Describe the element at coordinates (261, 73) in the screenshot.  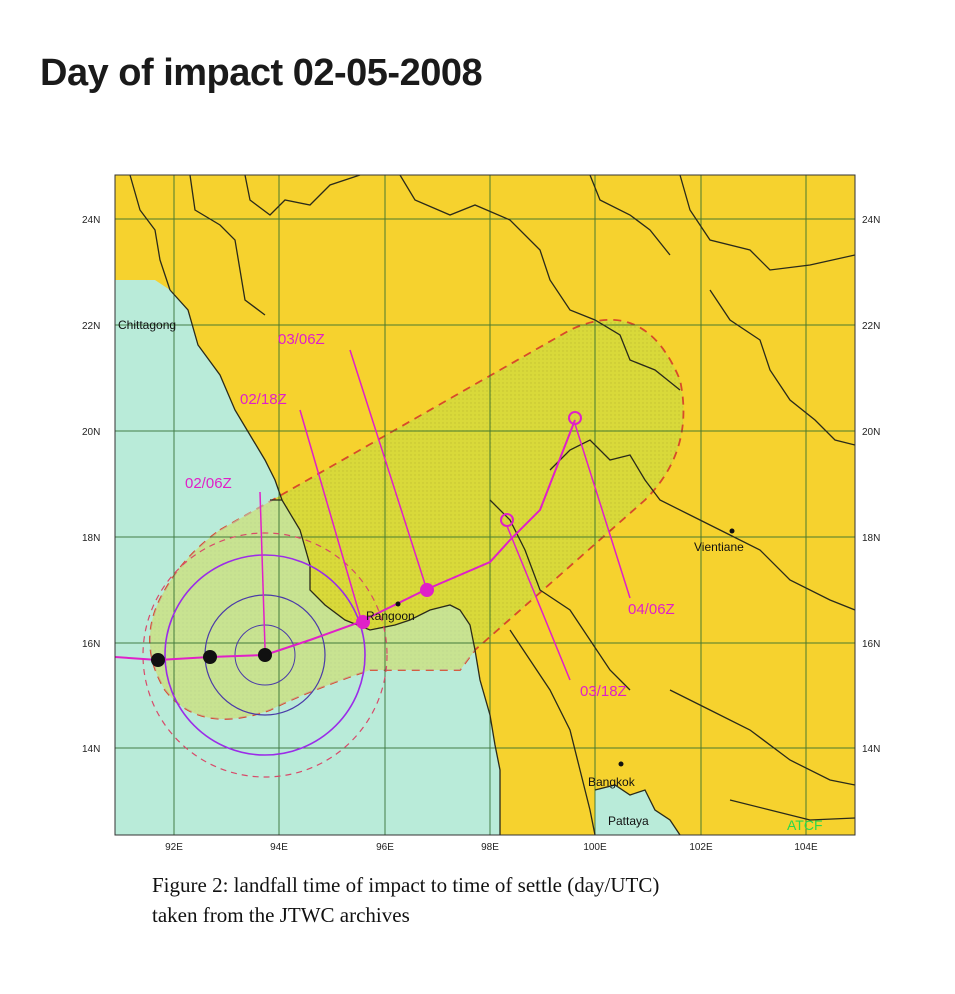
I see `page-title: Day of impact 02-05-2008` at that location.